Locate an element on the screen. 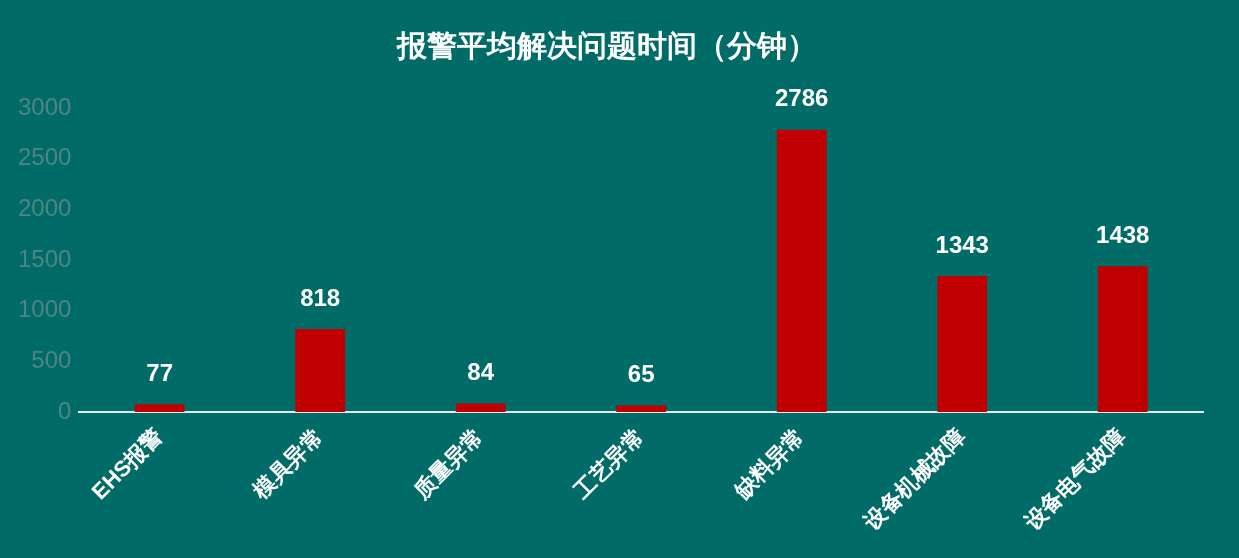  x-tick-label: 设备机械故障 is located at coordinates (914, 479).